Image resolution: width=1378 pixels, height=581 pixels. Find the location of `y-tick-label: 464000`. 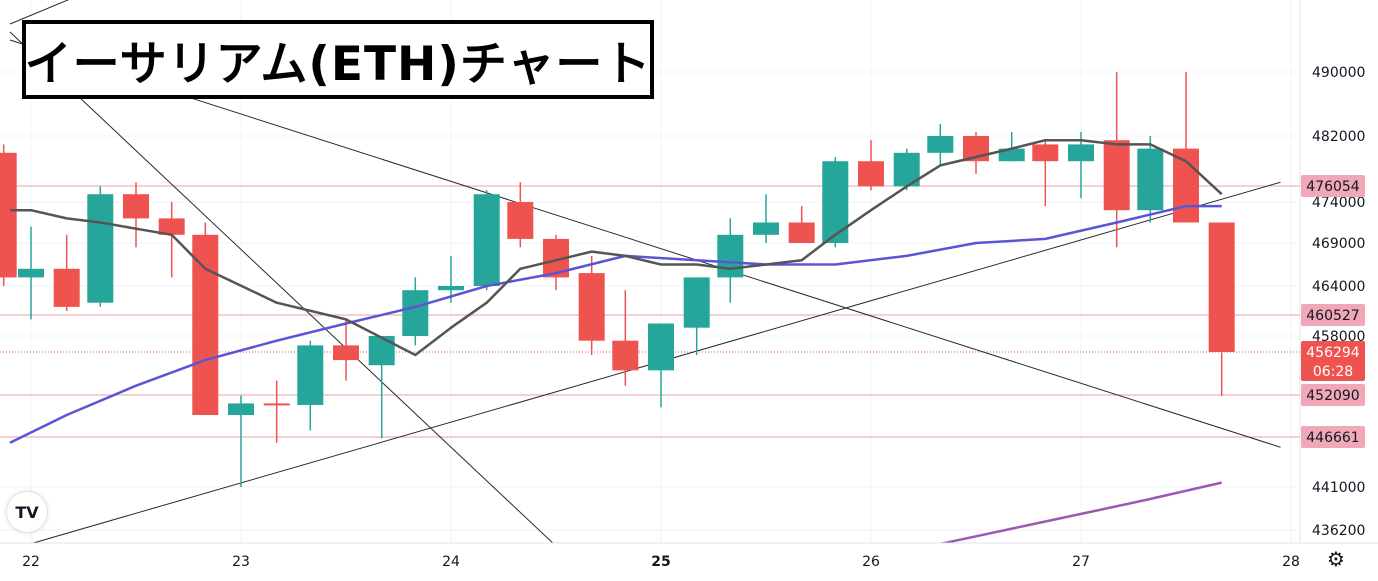

y-tick-label: 464000 is located at coordinates (1338, 287).